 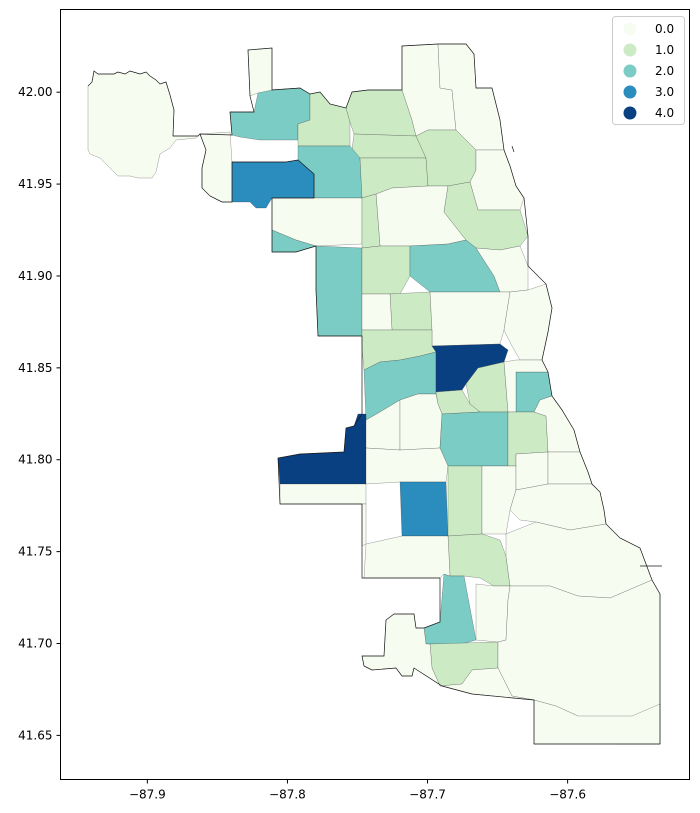 I want to click on legend-label: 0.0, so click(x=664, y=29).